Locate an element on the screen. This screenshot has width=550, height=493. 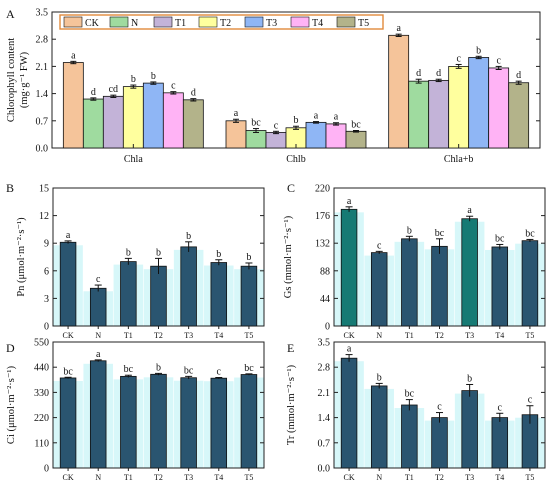
panel-E-xtick-label: T3 is located at coordinates (469, 477).